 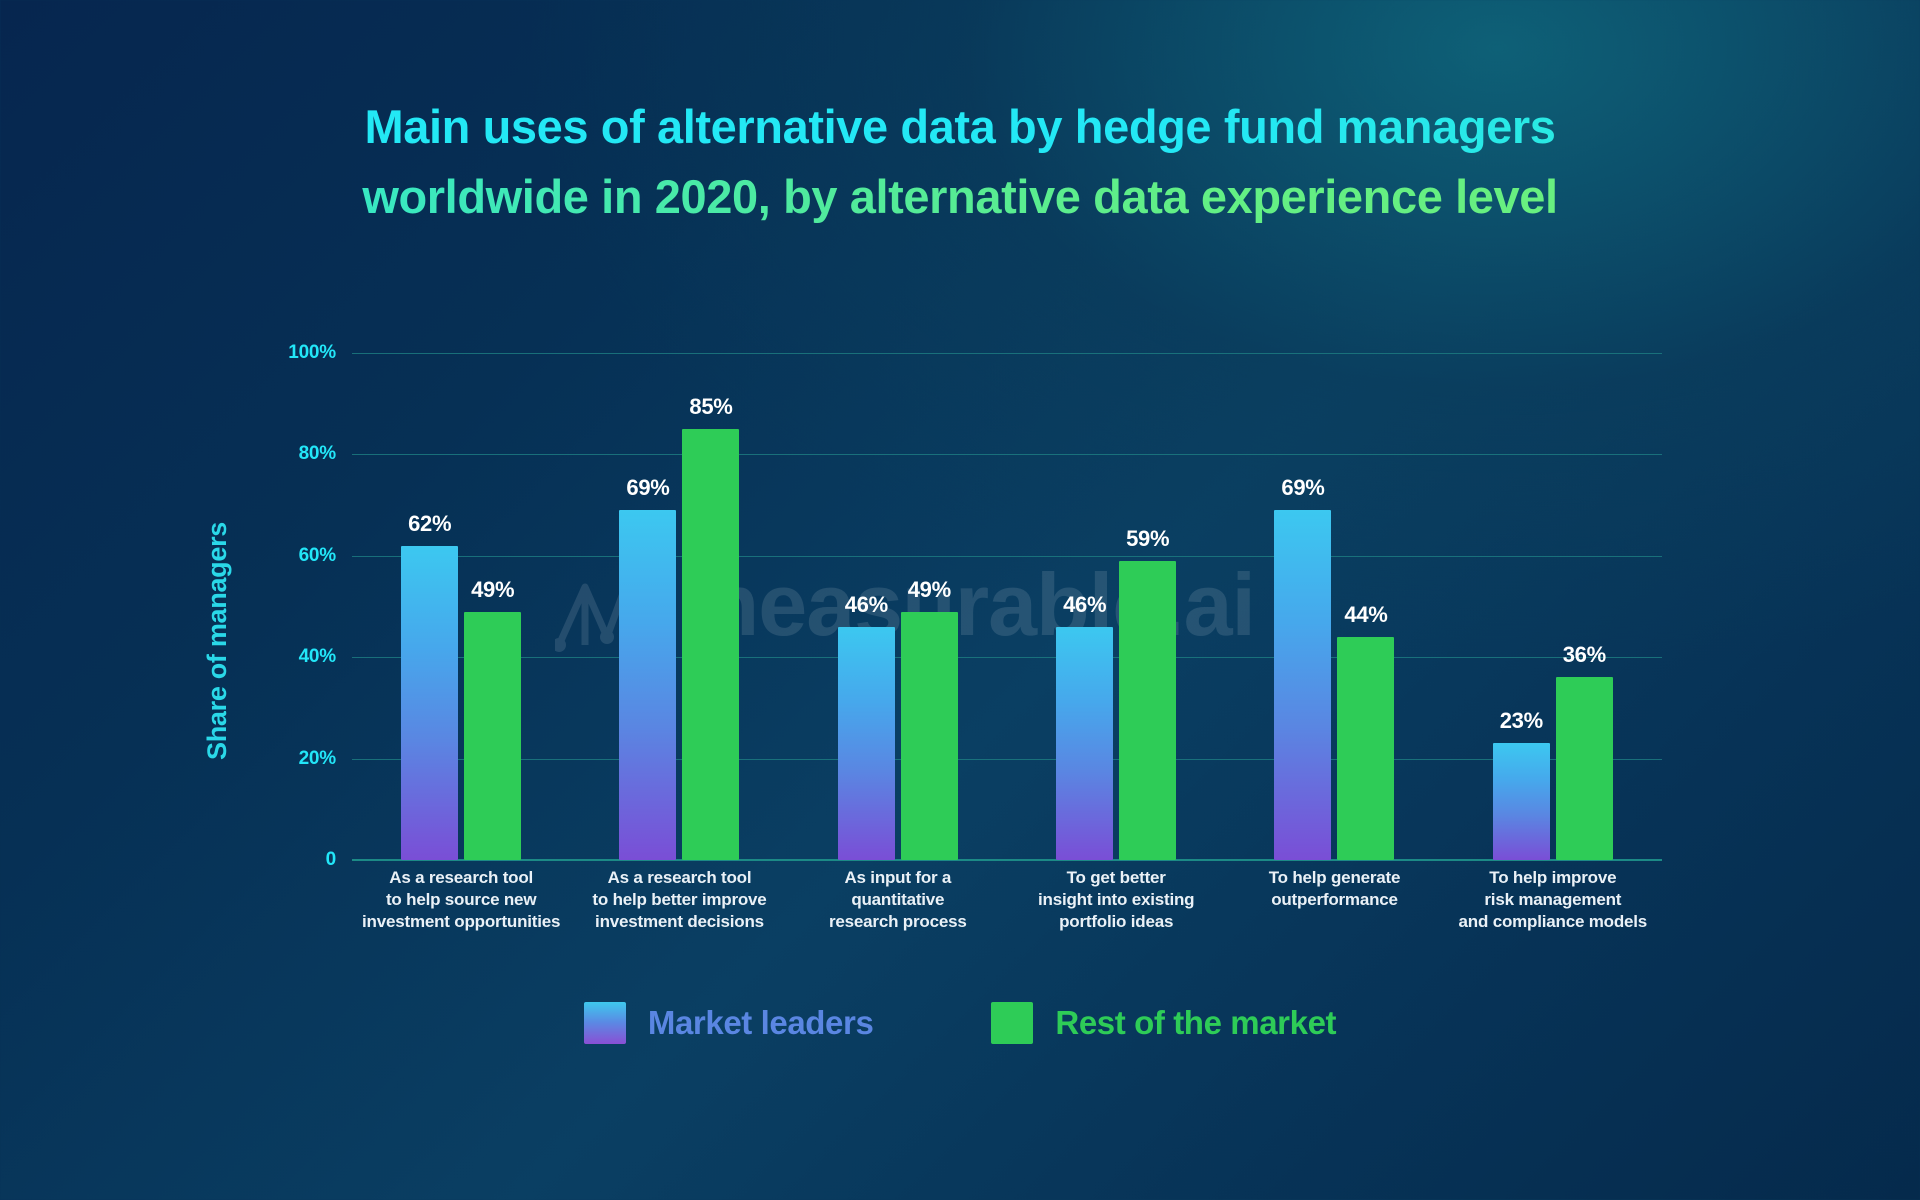 What do you see at coordinates (1553, 877) in the screenshot?
I see `category-label-line: To help improve` at bounding box center [1553, 877].